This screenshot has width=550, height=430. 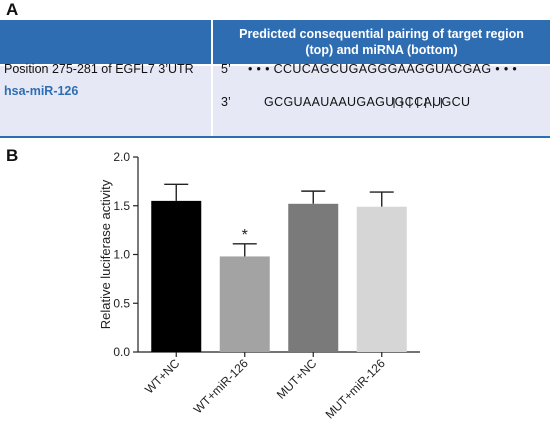 What do you see at coordinates (356, 389) in the screenshot?
I see `x-tick-label: MUT+miR-126` at bounding box center [356, 389].